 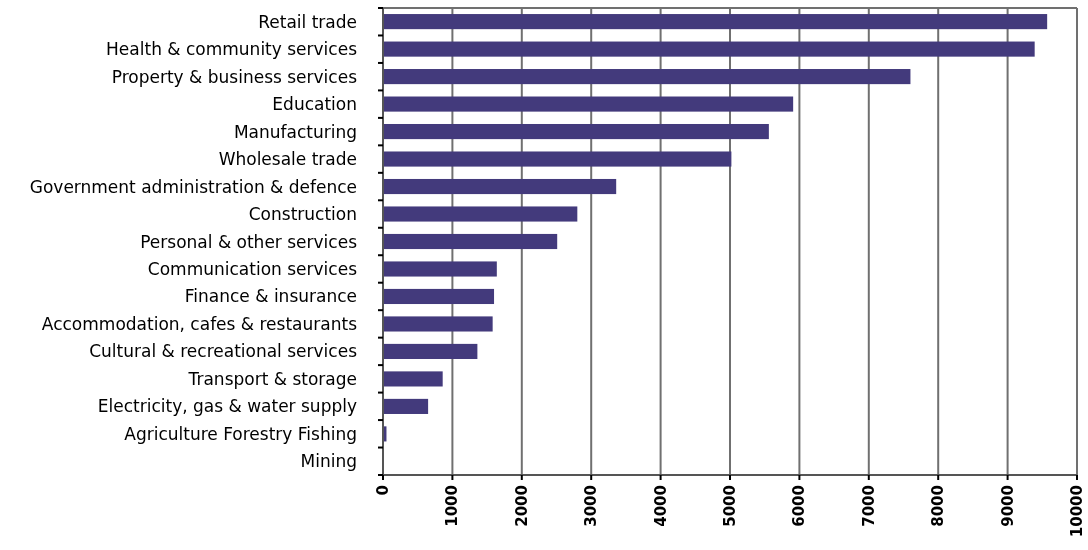 I want to click on x-tick-label: 6000, so click(x=799, y=506).